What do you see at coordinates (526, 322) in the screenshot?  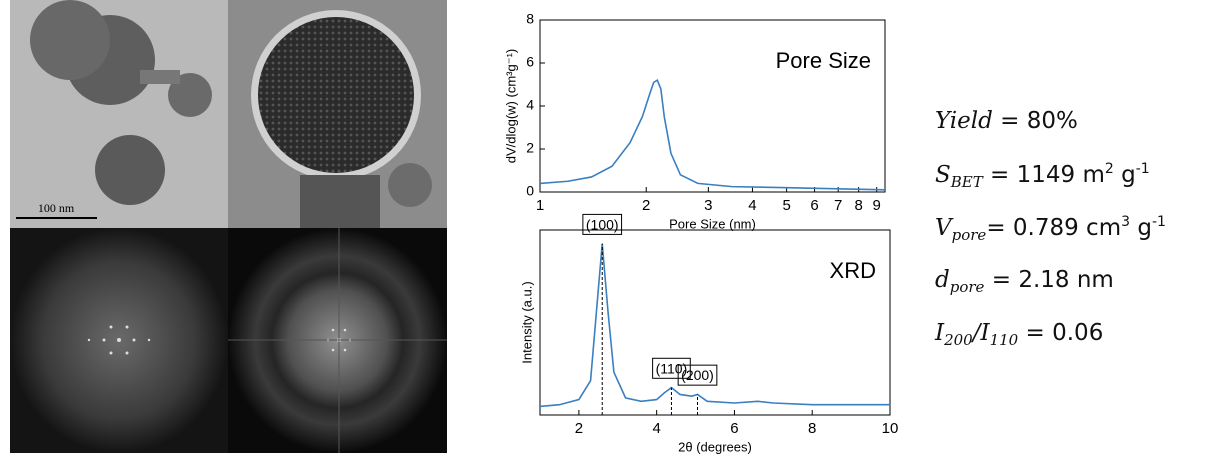 I see `y-axis-label: Intensity (a.u.)` at bounding box center [526, 322].